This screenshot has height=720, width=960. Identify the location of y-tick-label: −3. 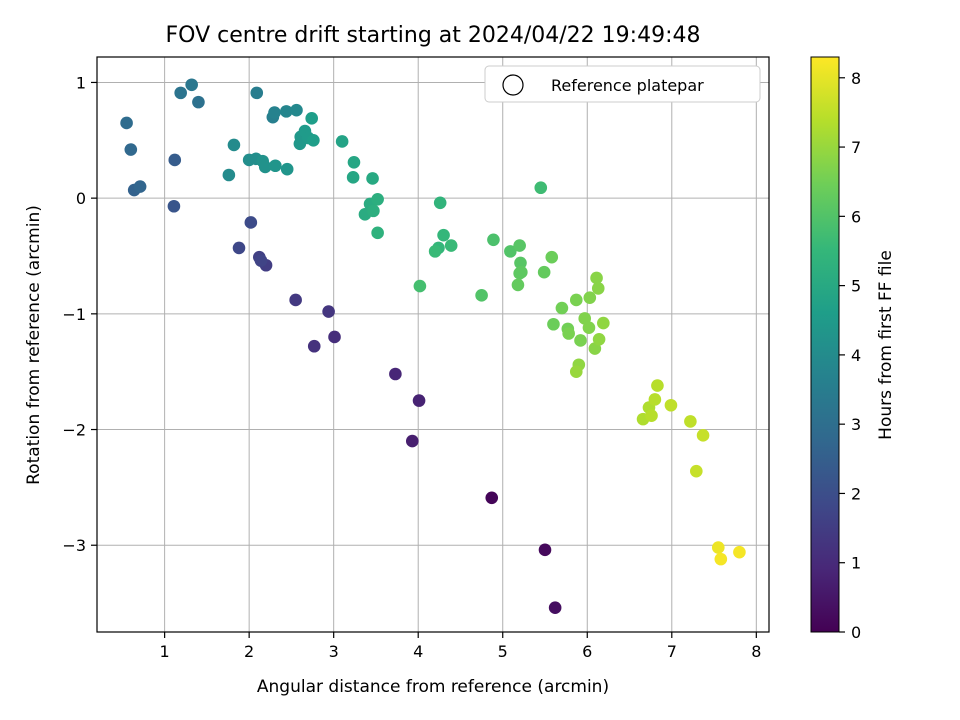
(74, 545).